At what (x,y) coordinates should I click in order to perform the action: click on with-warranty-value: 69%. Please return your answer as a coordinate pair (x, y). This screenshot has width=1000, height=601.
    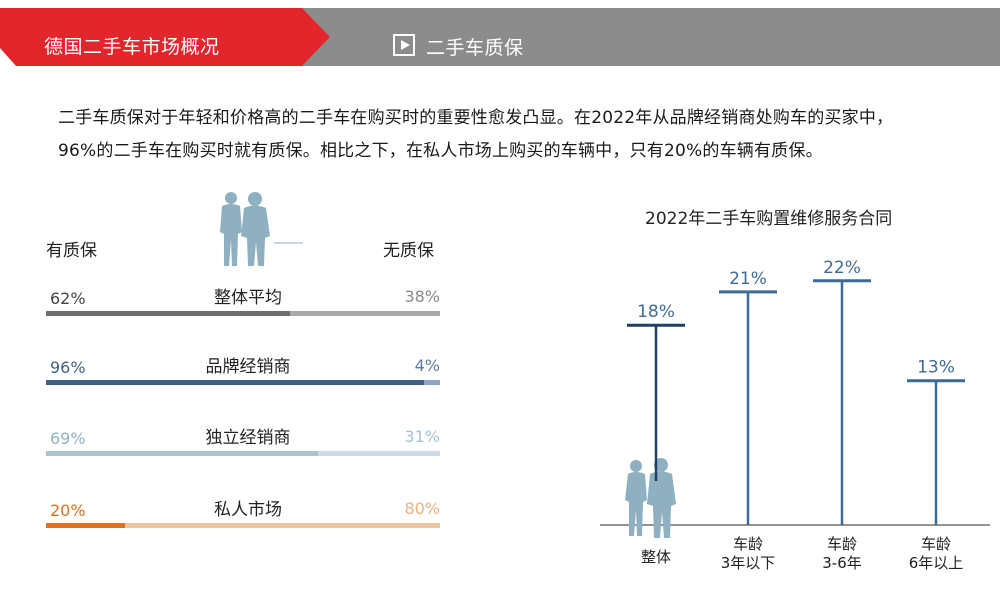
    Looking at the image, I should click on (68, 438).